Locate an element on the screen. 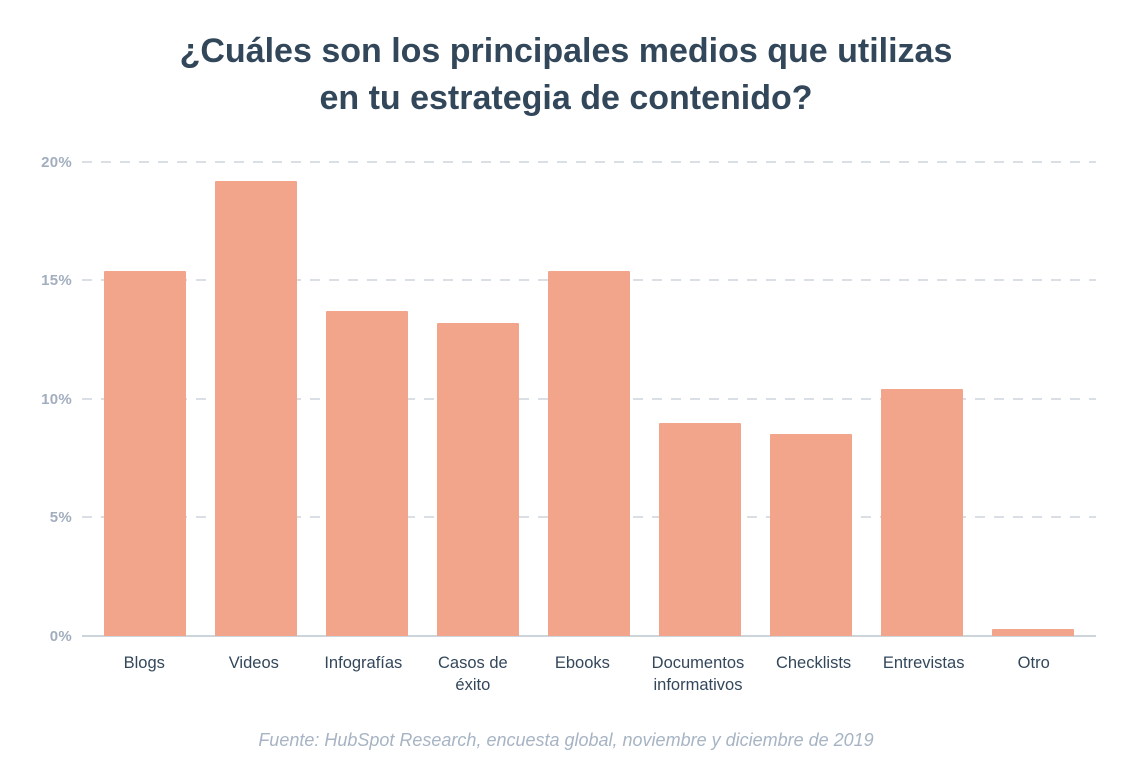 Image resolution: width=1132 pixels, height=765 pixels. x-label-documentos-informativos: Documentos informativos is located at coordinates (698, 674).